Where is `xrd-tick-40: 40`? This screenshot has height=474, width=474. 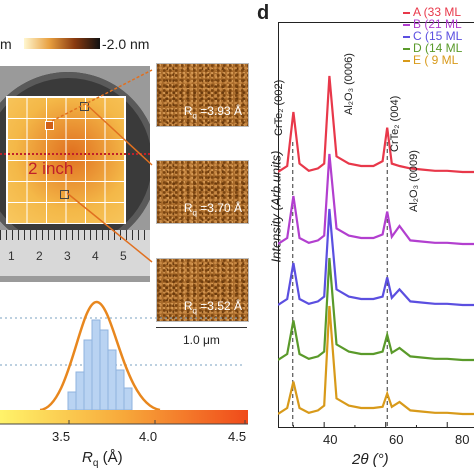
xrd-tick-40: 40 is located at coordinates (330, 439).